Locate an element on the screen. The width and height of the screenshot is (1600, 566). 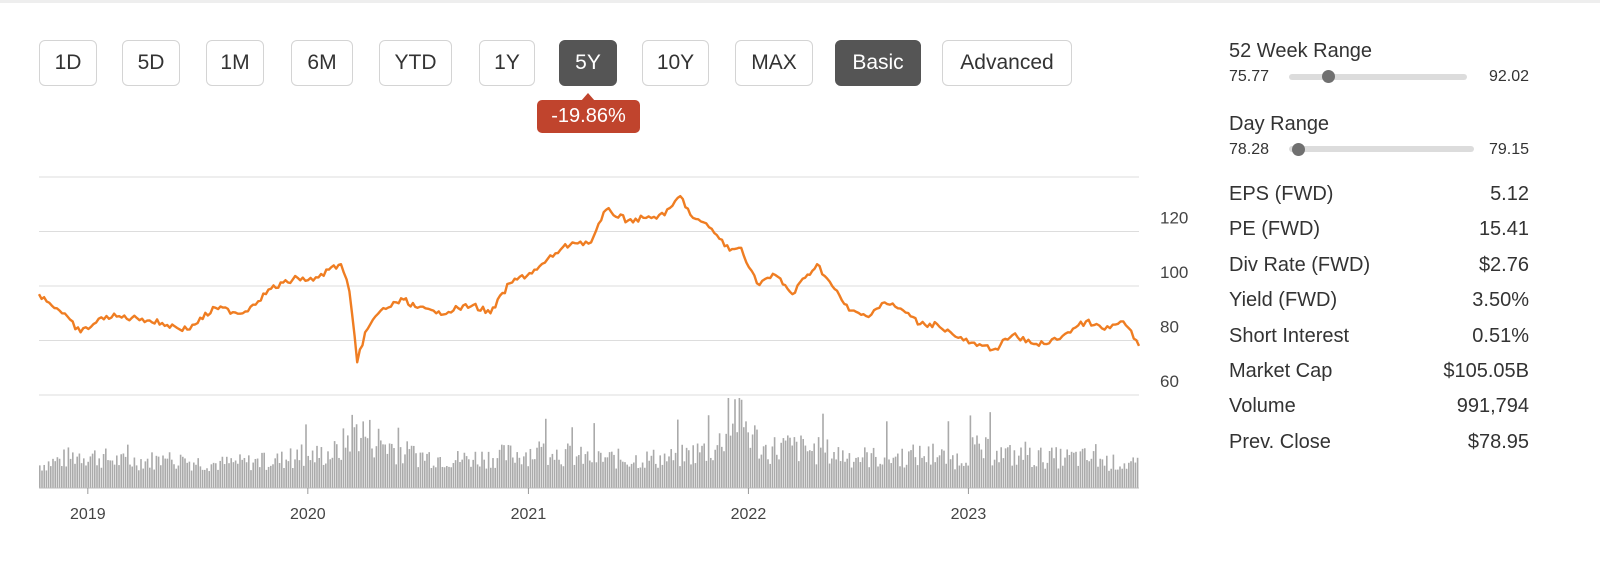
mode-button-basic: Basic is located at coordinates (878, 63).